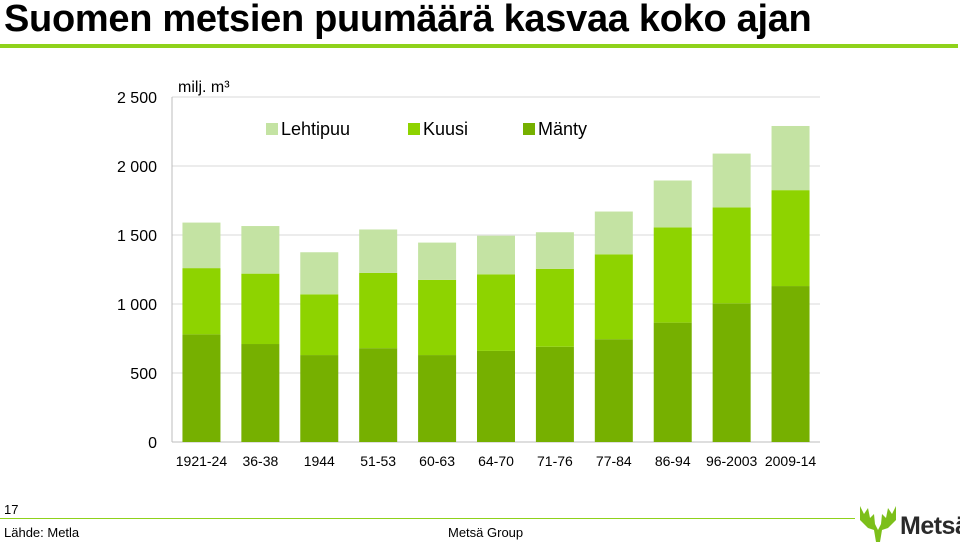  Describe the element at coordinates (137, 167) in the screenshot. I see `y-tick-label: 2 000` at that location.